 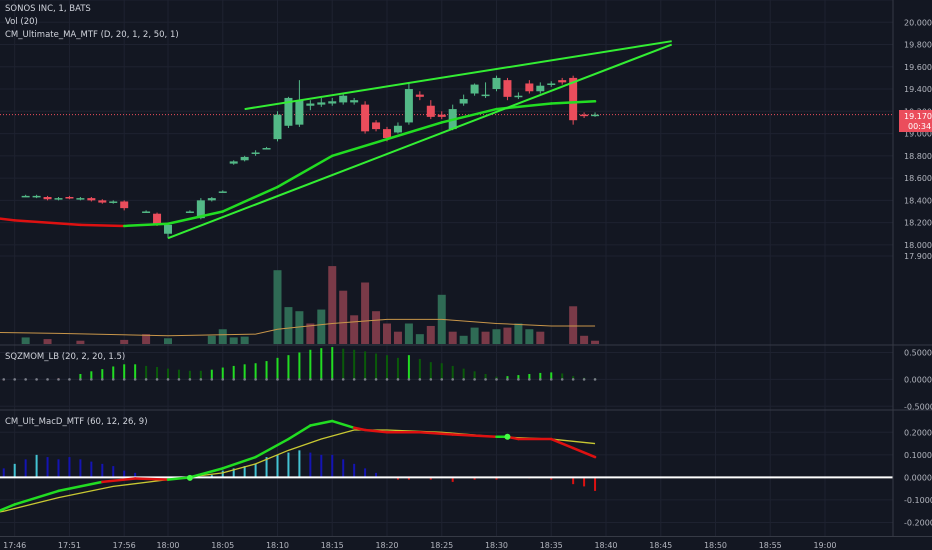 What do you see at coordinates (918, 200) in the screenshot?
I see `price-axis-label: 18.4000` at bounding box center [918, 200].